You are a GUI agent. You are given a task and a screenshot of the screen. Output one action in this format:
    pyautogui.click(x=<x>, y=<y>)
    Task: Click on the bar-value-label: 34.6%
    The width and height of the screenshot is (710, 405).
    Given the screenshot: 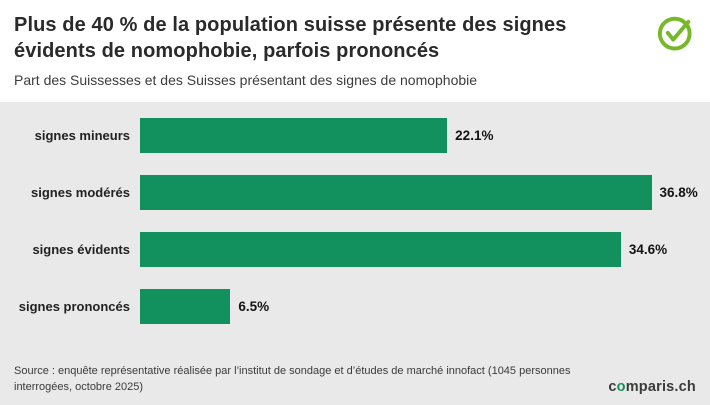 What is the action you would take?
    pyautogui.click(x=648, y=249)
    